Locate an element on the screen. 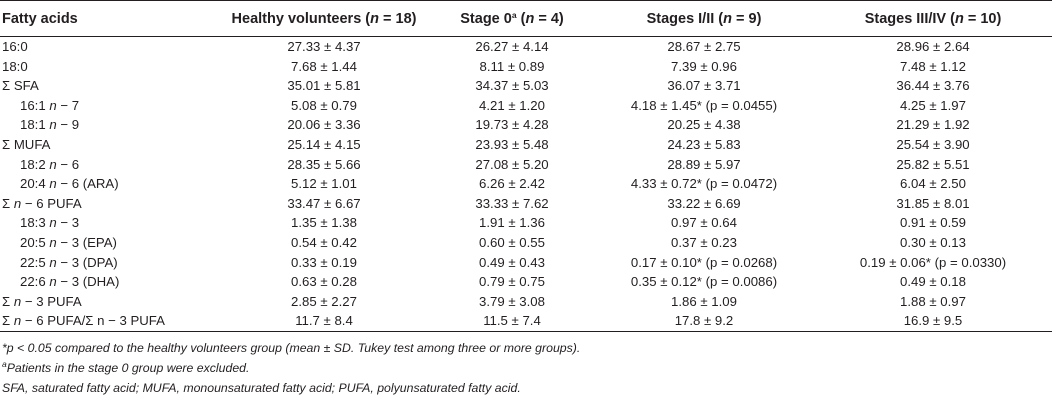 The width and height of the screenshot is (1052, 410). value-cell: 33.22 ± 6.69 is located at coordinates (704, 203).